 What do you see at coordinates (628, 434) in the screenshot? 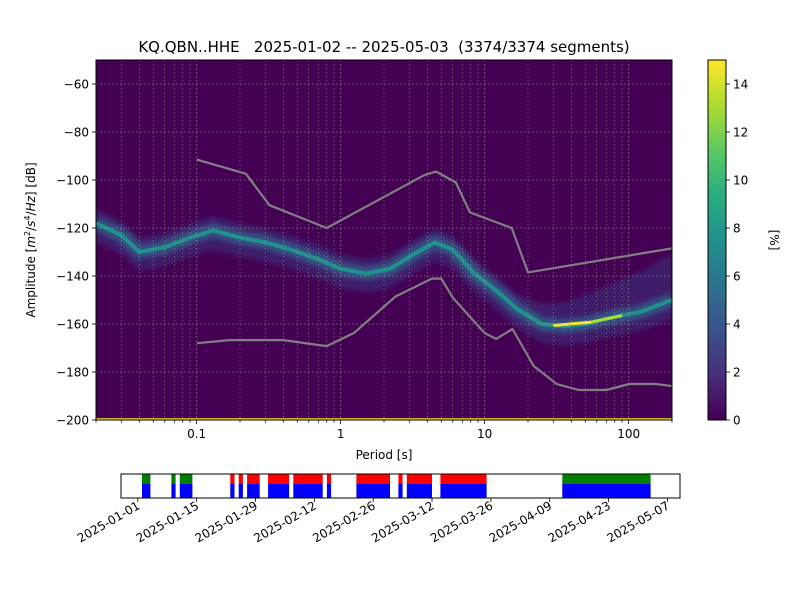
I see `x-tick-label: 100` at bounding box center [628, 434].